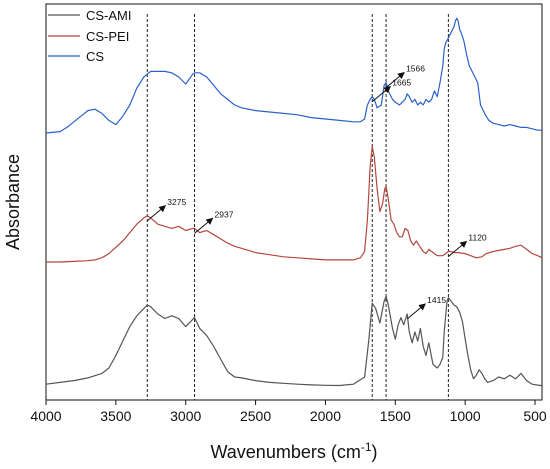 The width and height of the screenshot is (550, 469). What do you see at coordinates (115, 416) in the screenshot?
I see `x-tick-label-3500: 3500` at bounding box center [115, 416].